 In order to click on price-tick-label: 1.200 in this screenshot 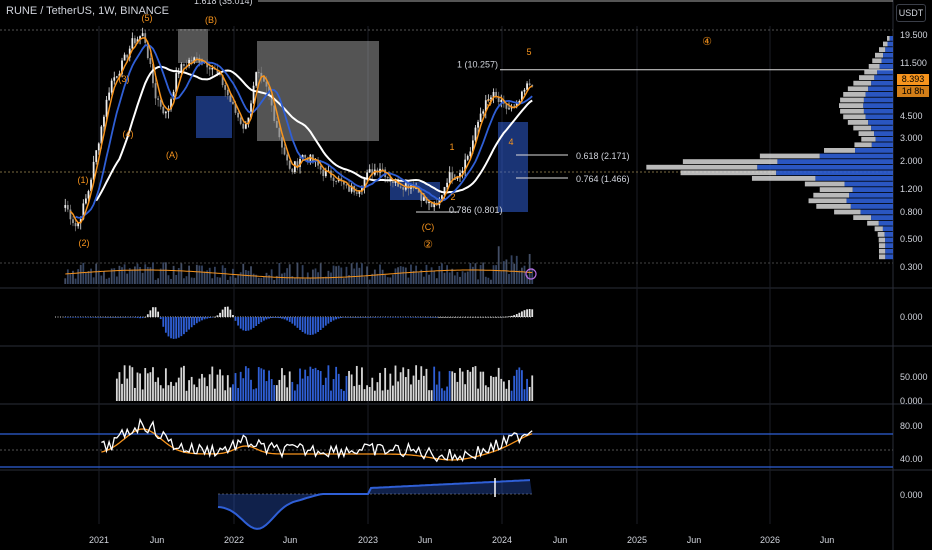, I will do `click(911, 189)`.